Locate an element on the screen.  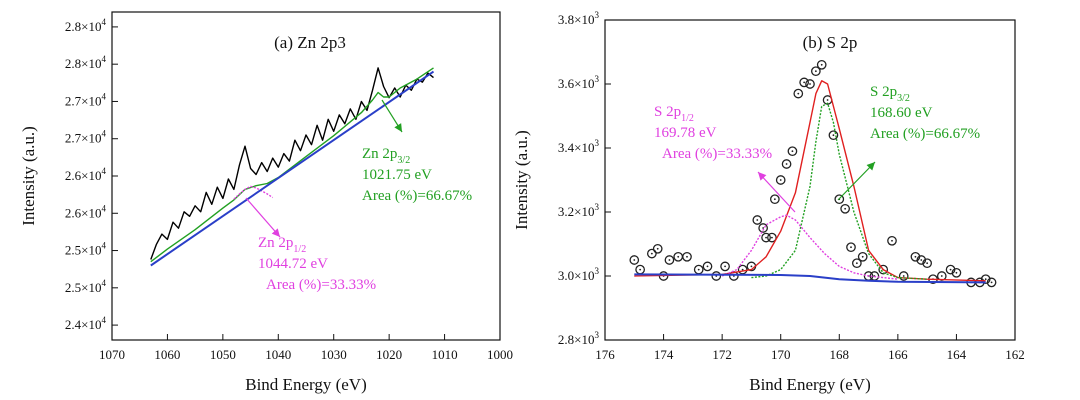
x-tick-label: 170 is located at coordinates (781, 354).